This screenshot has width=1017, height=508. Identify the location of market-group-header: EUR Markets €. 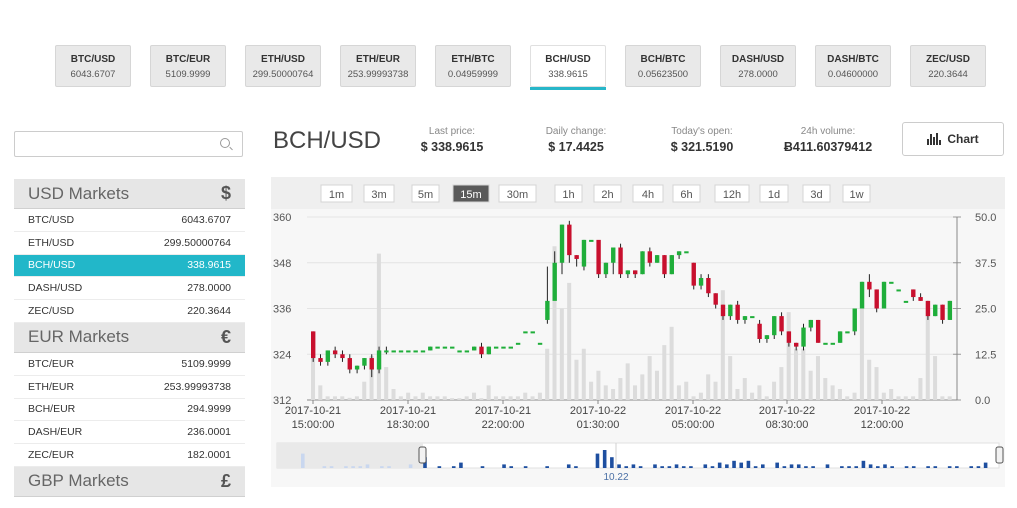
(129, 337).